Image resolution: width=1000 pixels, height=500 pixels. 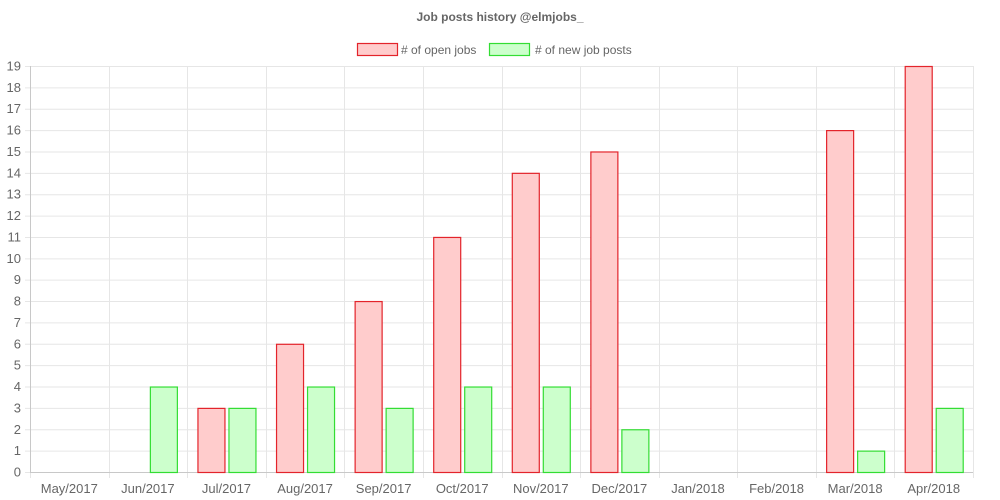 I want to click on y-tick-label: 4, so click(x=17, y=386).